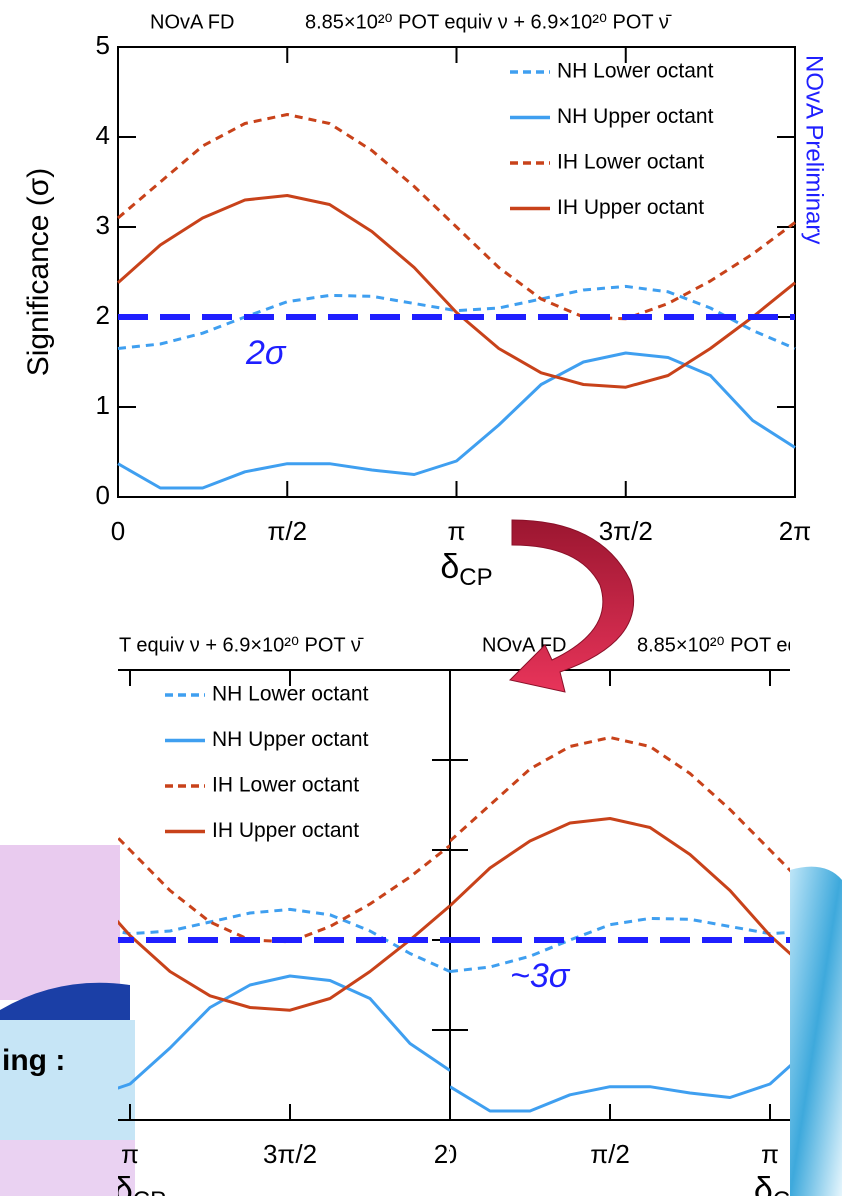 This screenshot has height=1196, width=842. What do you see at coordinates (816, 1031) in the screenshot?
I see `slide-swoosh-light` at bounding box center [816, 1031].